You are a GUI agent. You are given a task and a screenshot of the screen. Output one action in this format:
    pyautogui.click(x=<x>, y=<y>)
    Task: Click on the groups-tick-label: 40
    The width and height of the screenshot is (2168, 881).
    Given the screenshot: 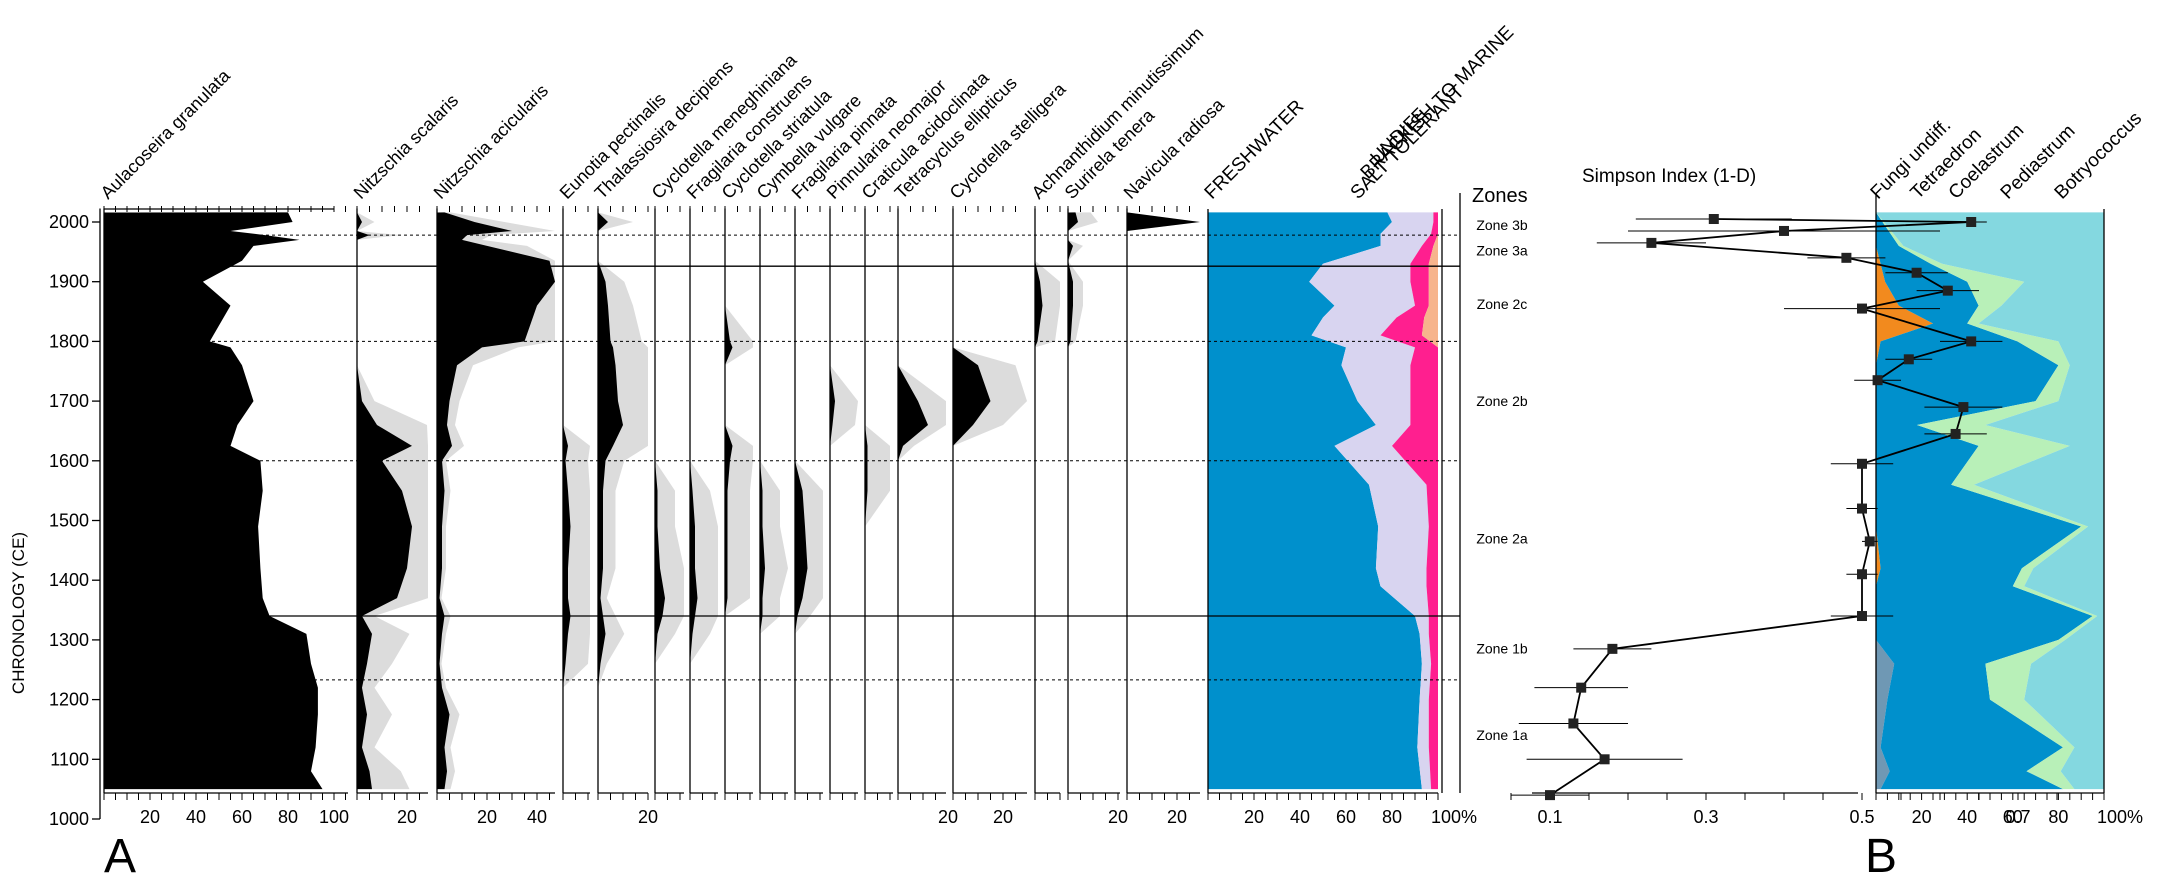 What is the action you would take?
    pyautogui.click(x=1300, y=817)
    